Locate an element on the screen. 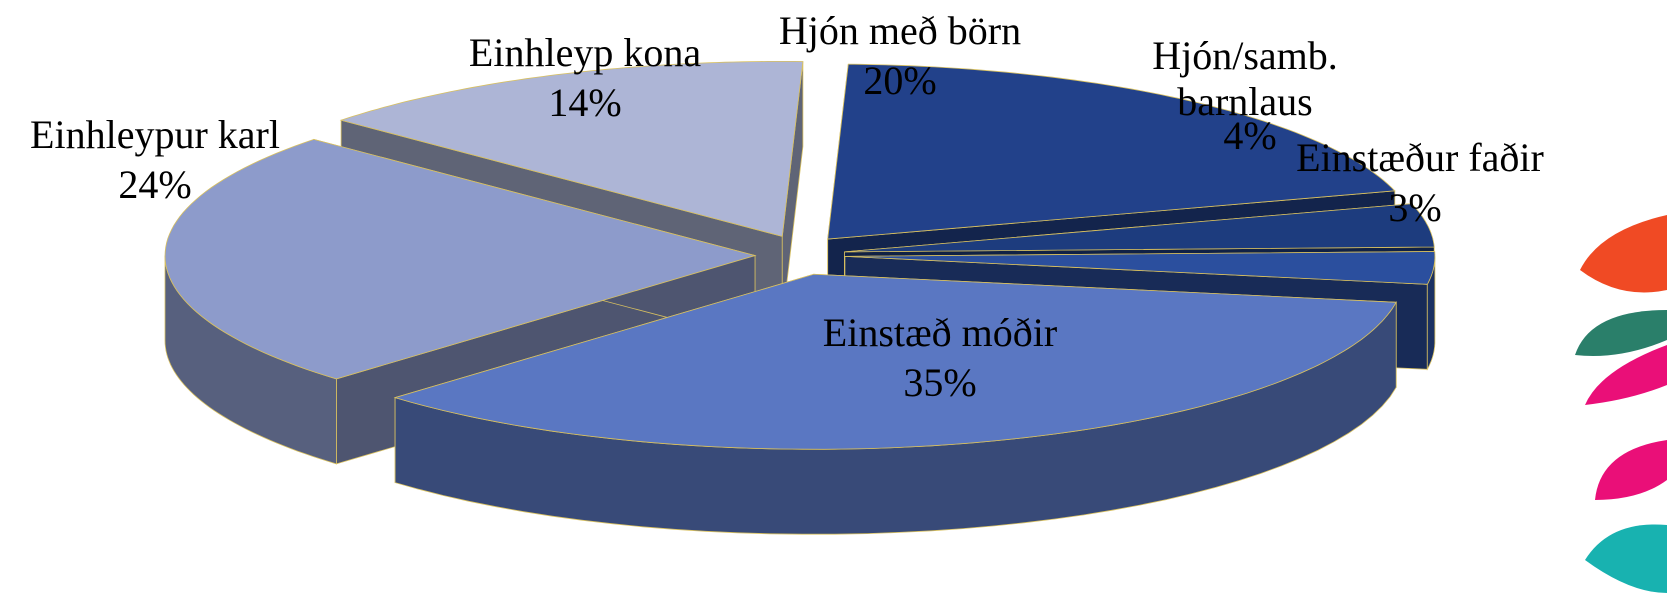 The image size is (1667, 593). slice-label: Einhleypur karl is located at coordinates (155, 134).